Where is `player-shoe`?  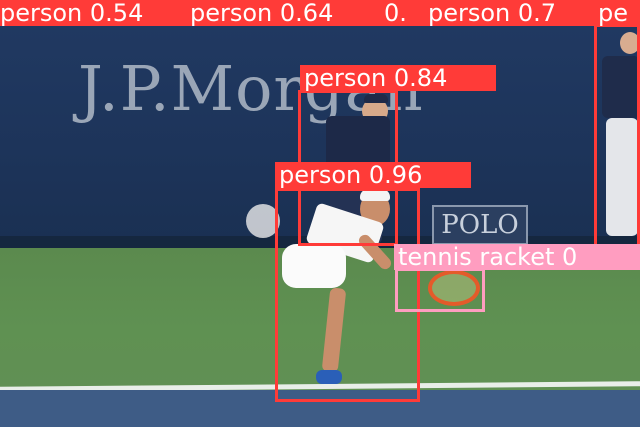
player-shoe is located at coordinates (329, 377).